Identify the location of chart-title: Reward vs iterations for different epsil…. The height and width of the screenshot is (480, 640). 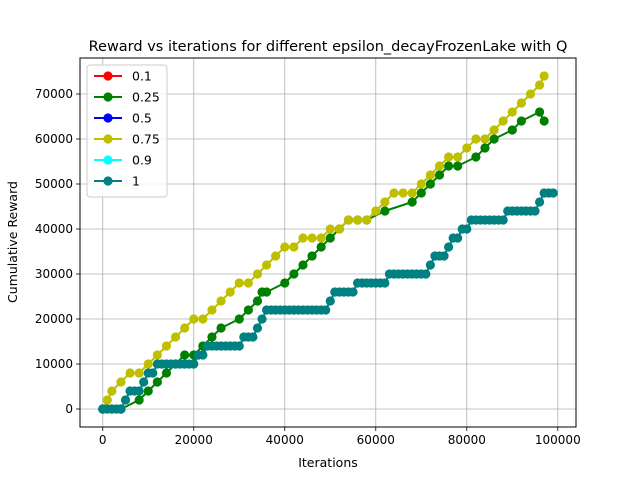
(328, 47).